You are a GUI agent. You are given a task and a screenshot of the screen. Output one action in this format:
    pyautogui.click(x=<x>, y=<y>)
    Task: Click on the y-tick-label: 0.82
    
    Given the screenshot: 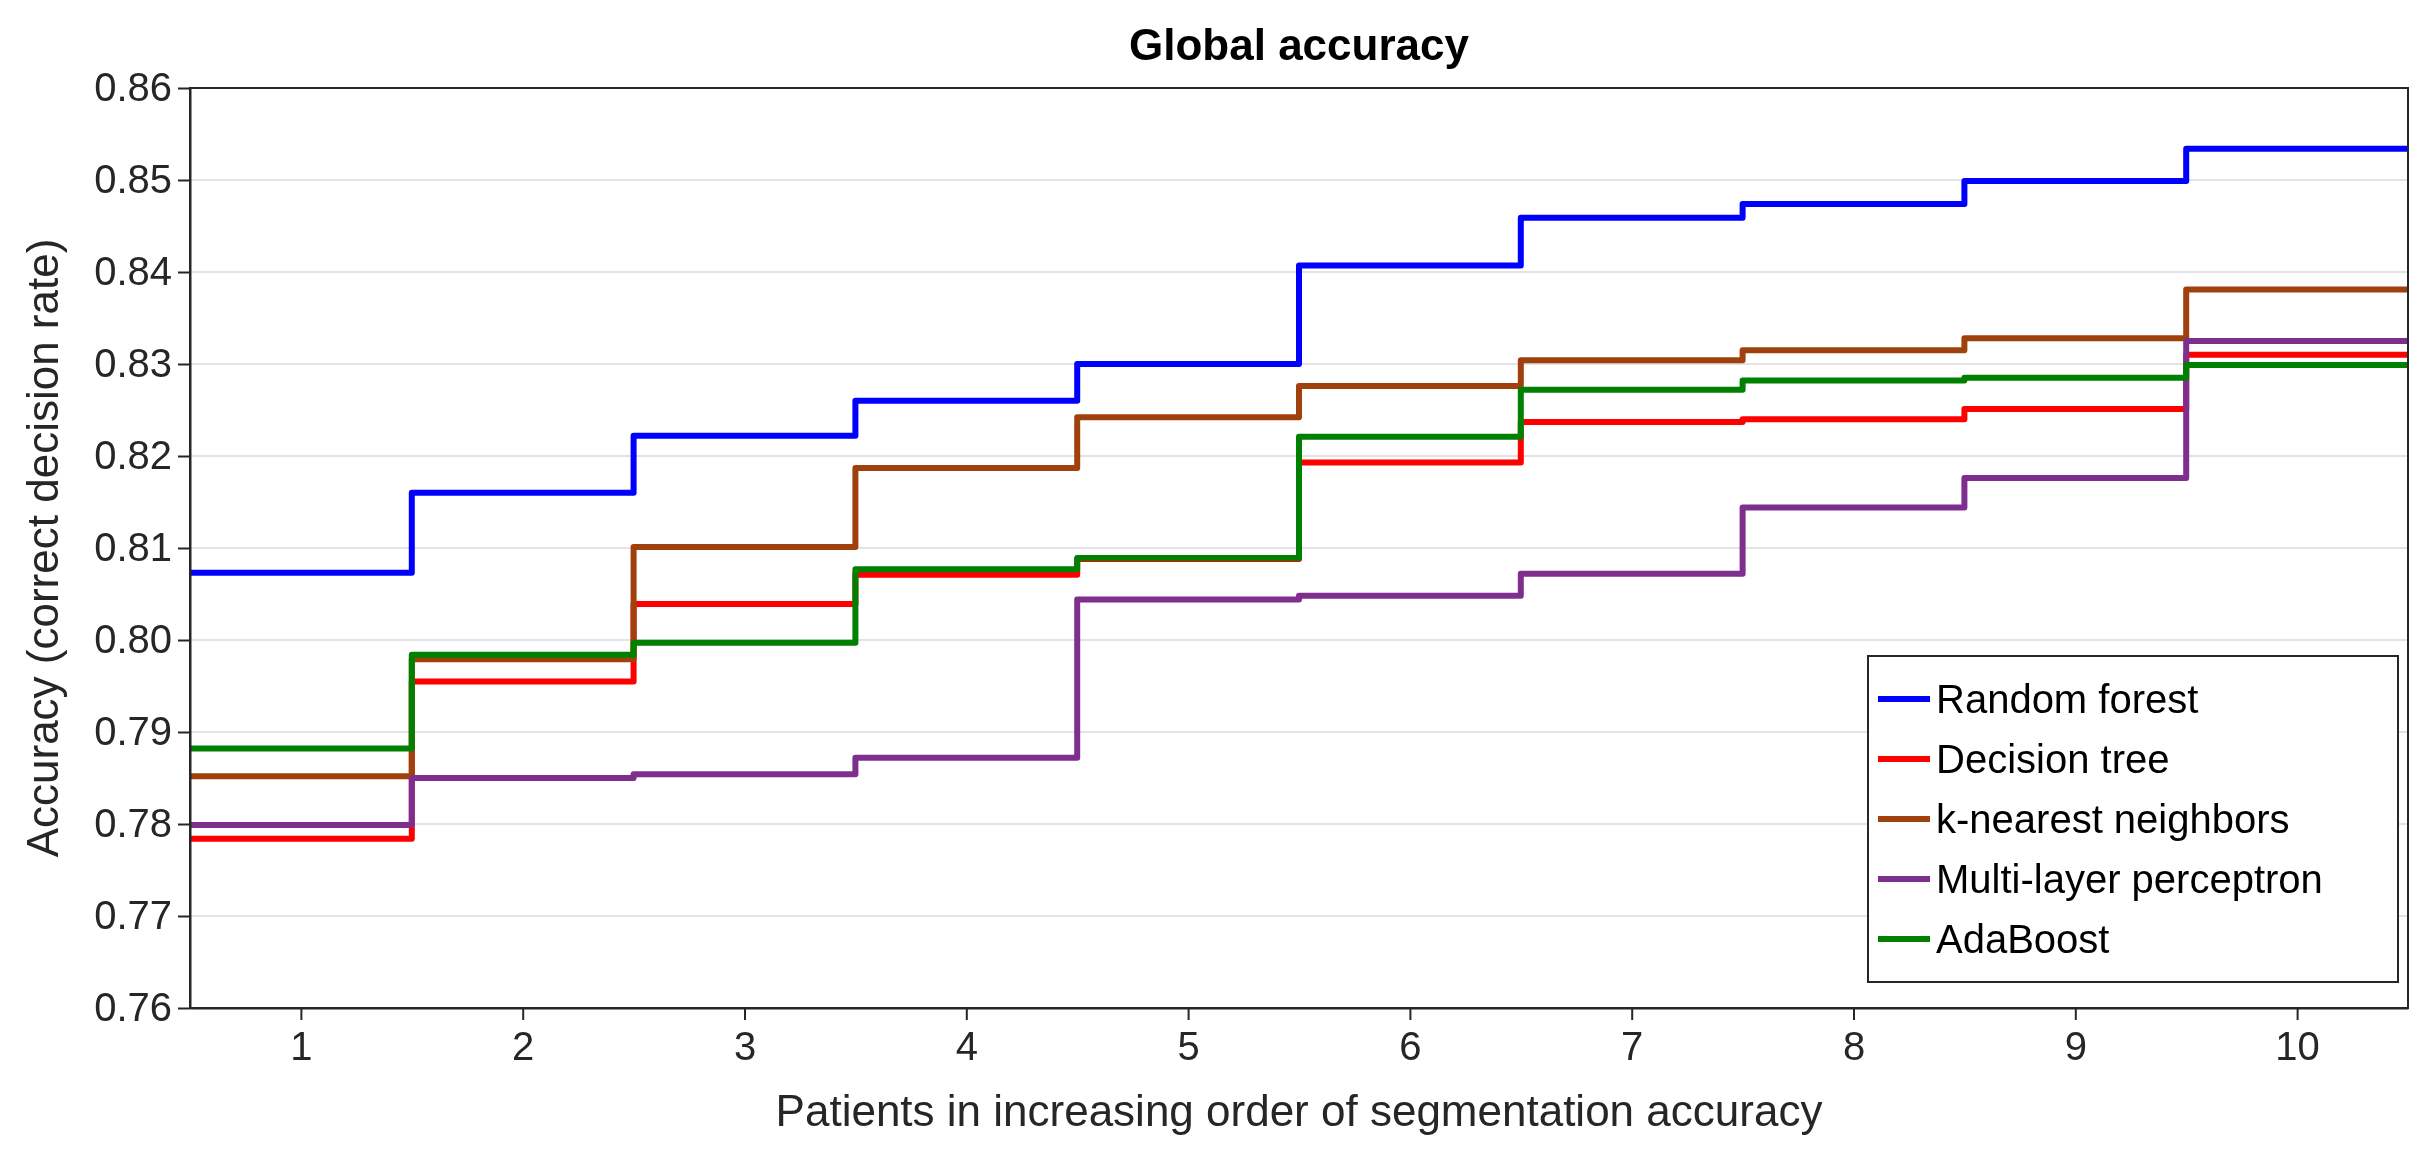 What is the action you would take?
    pyautogui.click(x=133, y=455)
    